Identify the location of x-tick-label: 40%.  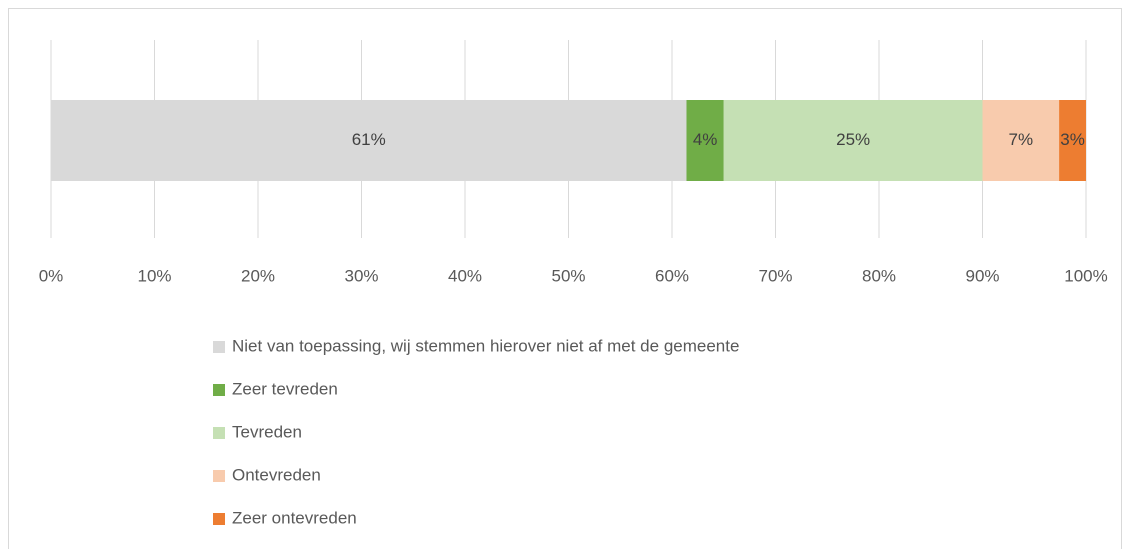
(465, 275).